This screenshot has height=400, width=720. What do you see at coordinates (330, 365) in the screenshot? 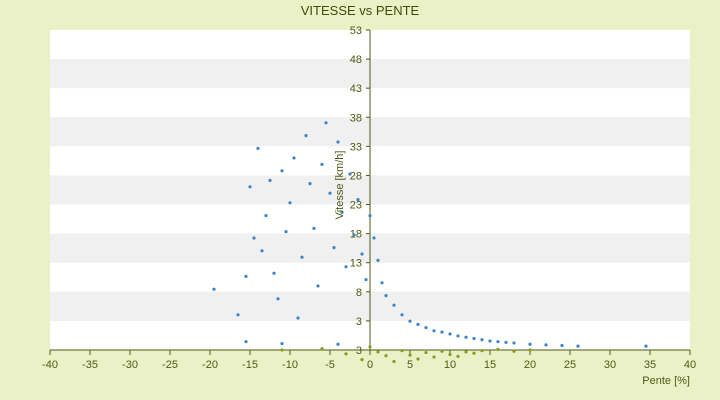
I see `x-tick-label: -5` at bounding box center [330, 365].